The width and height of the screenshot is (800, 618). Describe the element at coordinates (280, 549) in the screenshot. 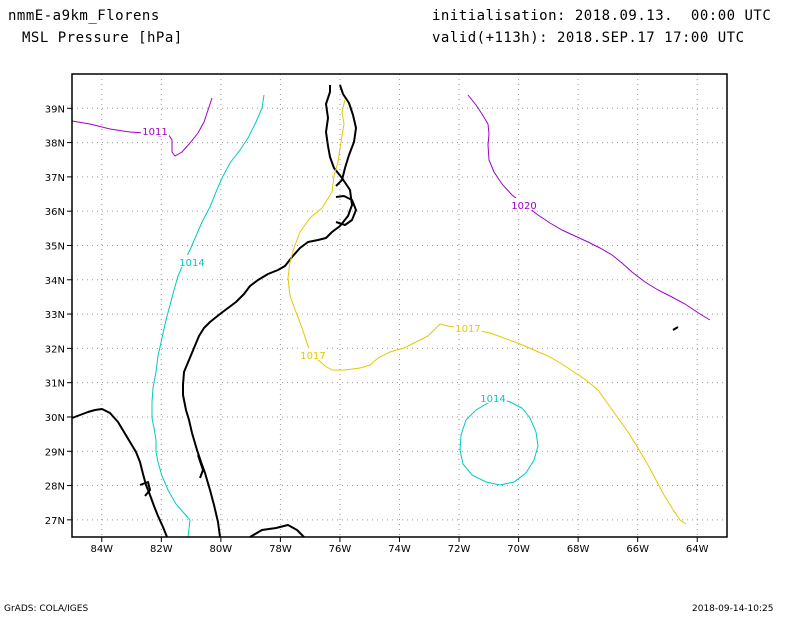

I see `lon-tick-label: 78W` at that location.